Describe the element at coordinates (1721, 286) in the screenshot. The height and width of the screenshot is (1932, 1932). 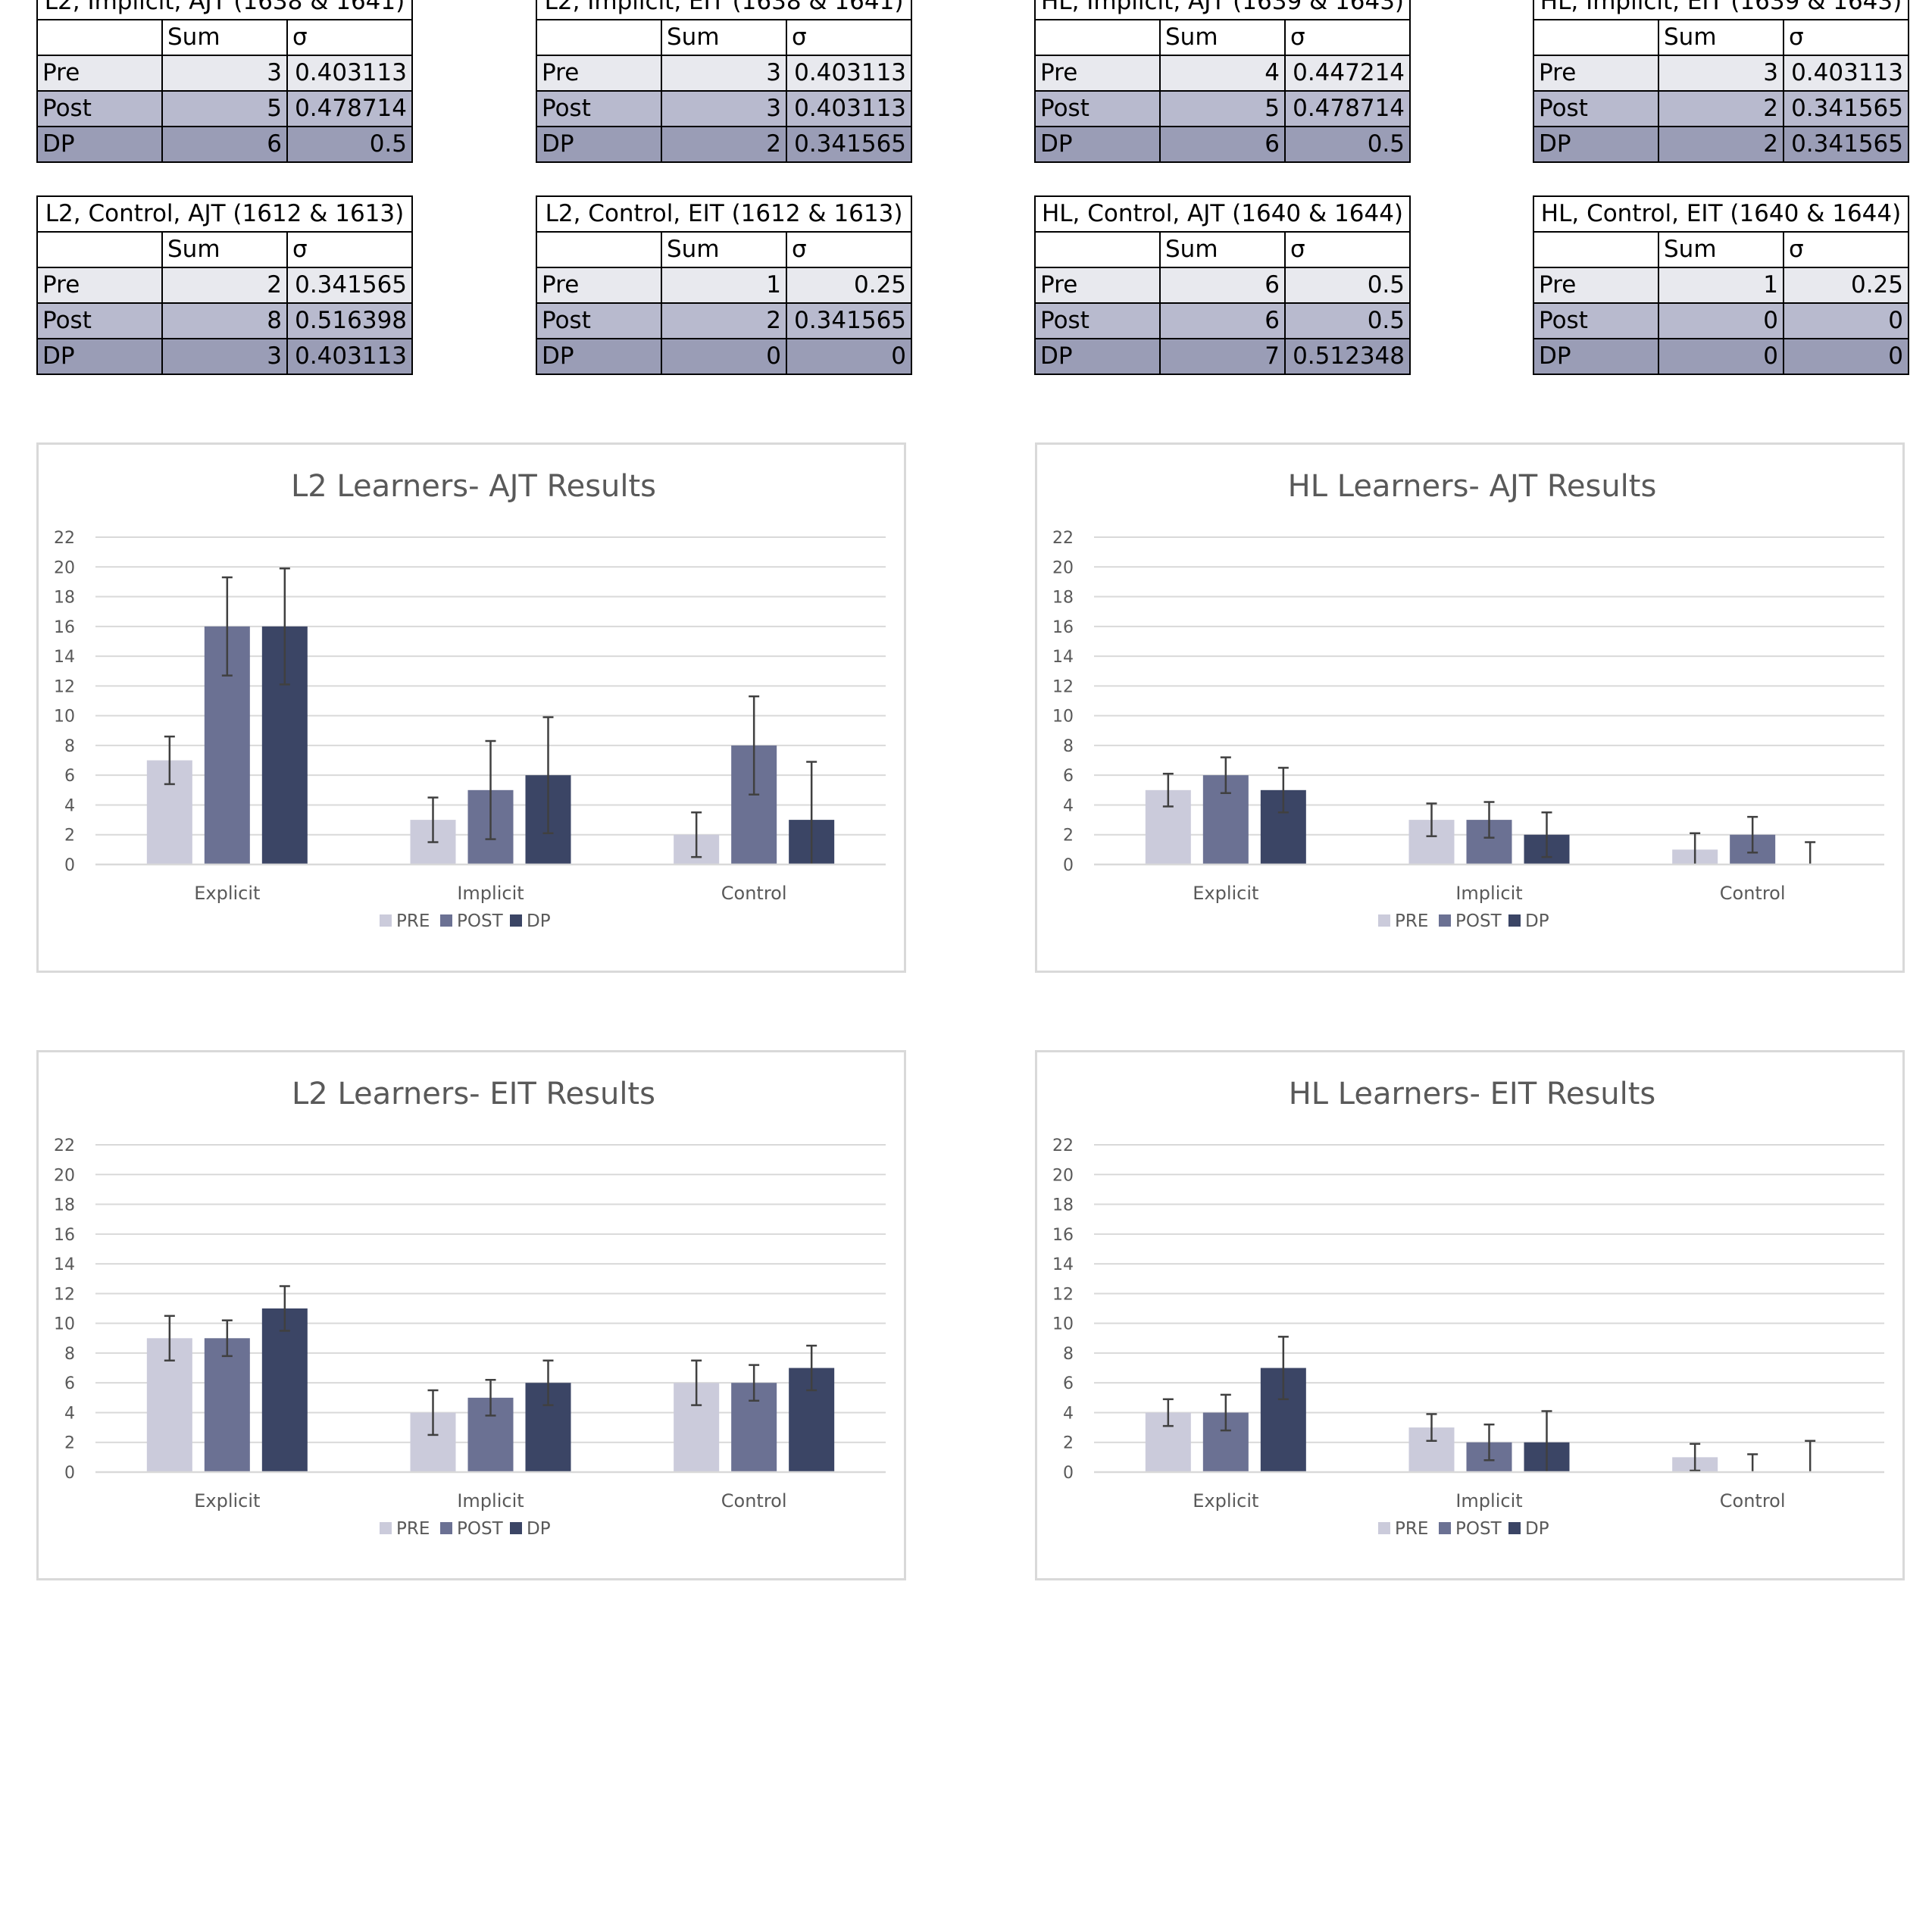
I see `sum-cell: 1` at that location.